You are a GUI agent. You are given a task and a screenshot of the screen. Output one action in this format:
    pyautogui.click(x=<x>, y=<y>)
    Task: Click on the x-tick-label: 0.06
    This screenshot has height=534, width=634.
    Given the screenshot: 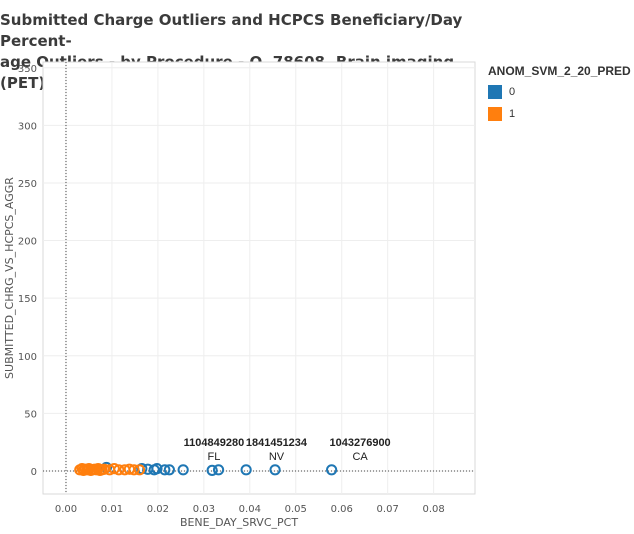 What is the action you would take?
    pyautogui.click(x=342, y=509)
    